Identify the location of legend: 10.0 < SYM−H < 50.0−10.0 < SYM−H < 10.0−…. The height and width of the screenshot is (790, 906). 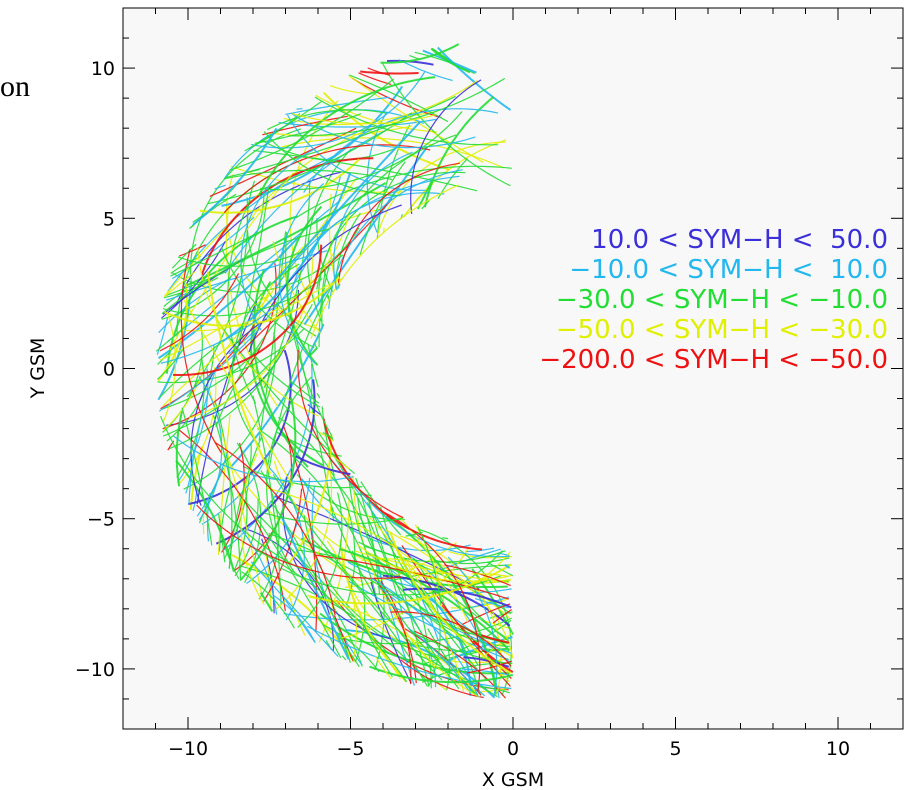
(713, 300).